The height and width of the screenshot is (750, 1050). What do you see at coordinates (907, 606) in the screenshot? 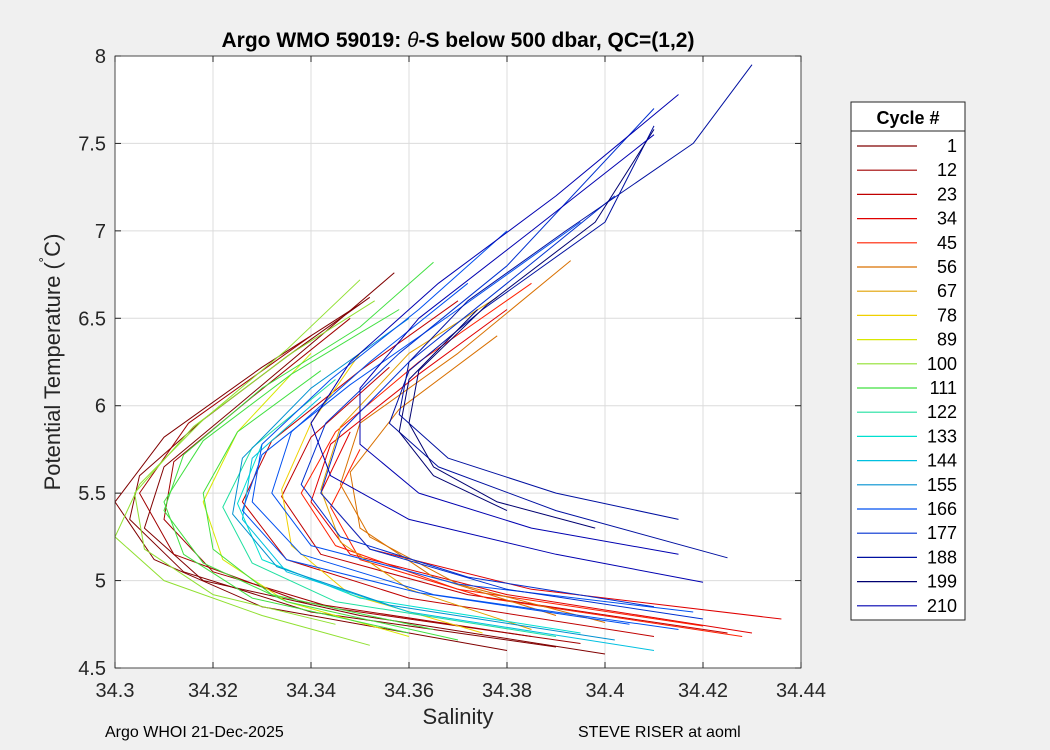
I see `legend-entry-210: 210` at bounding box center [907, 606].